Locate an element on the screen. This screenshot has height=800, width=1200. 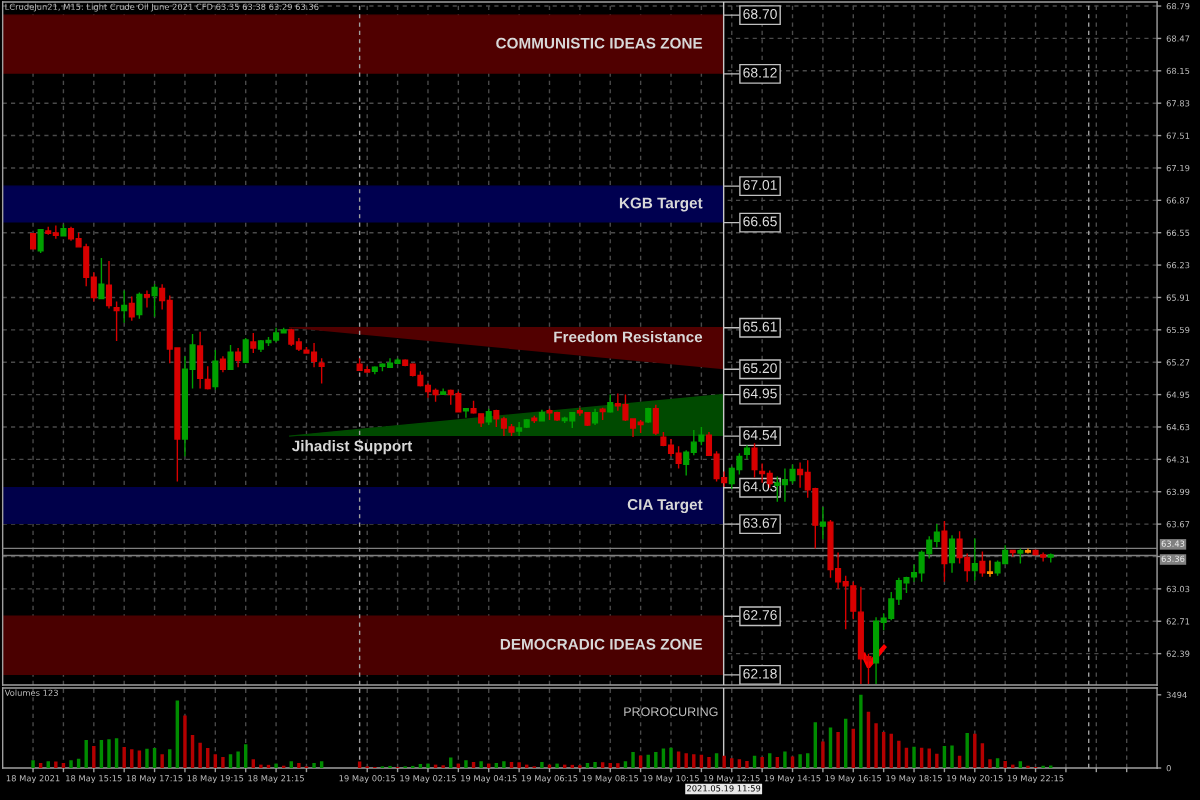
y-tick-label: 67.83 is located at coordinates (1178, 103).